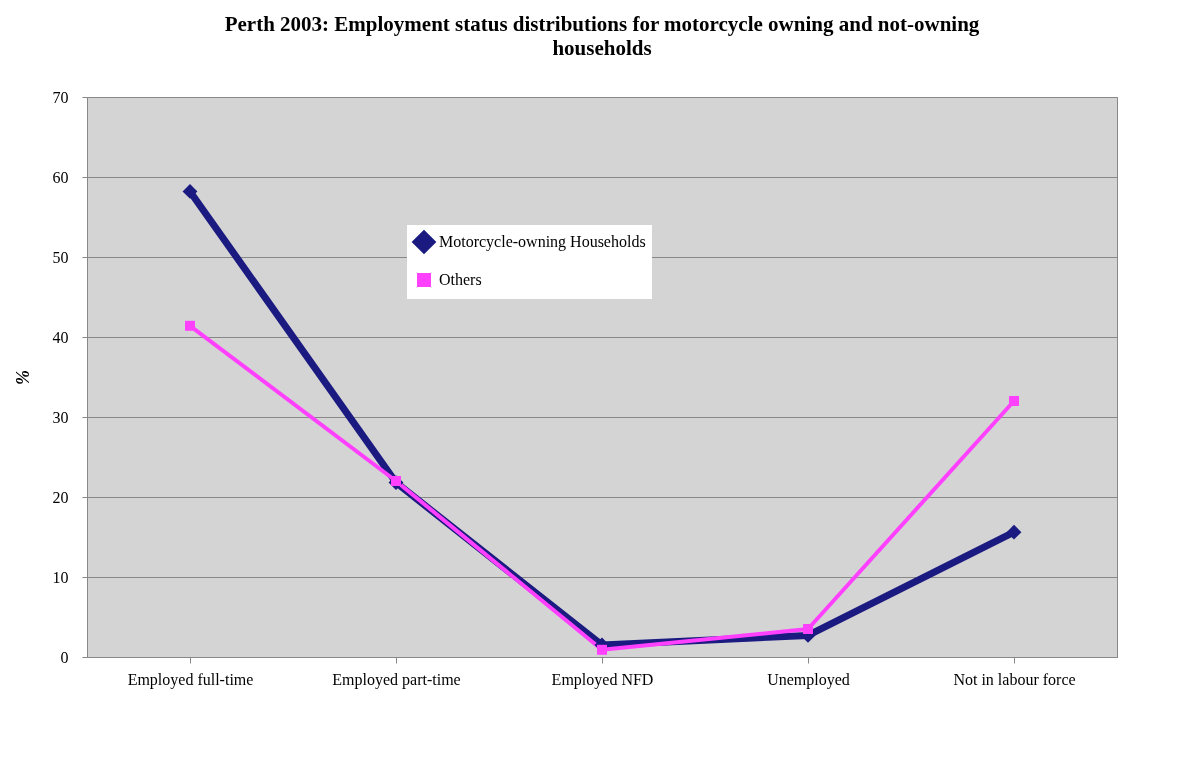 Image resolution: width=1187 pixels, height=783 pixels. What do you see at coordinates (542, 242) in the screenshot?
I see `legend-label: Motorcycle-owning Households` at bounding box center [542, 242].